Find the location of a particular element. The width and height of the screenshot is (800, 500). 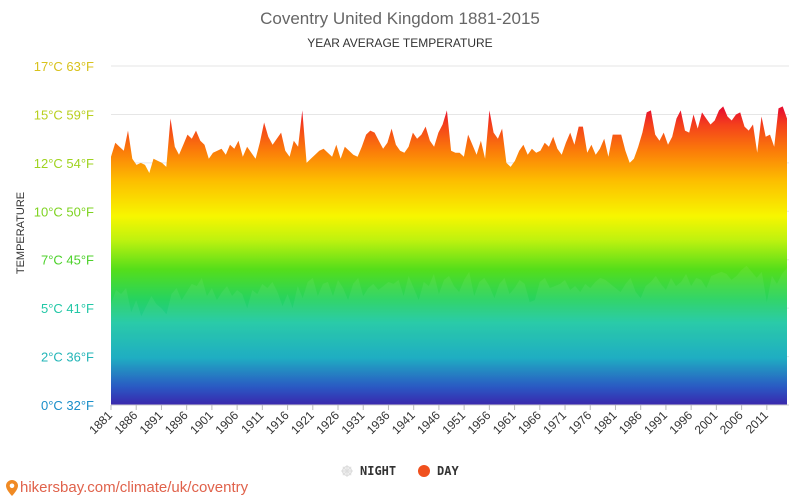

legend-item-day: DAY is located at coordinates (438, 471).